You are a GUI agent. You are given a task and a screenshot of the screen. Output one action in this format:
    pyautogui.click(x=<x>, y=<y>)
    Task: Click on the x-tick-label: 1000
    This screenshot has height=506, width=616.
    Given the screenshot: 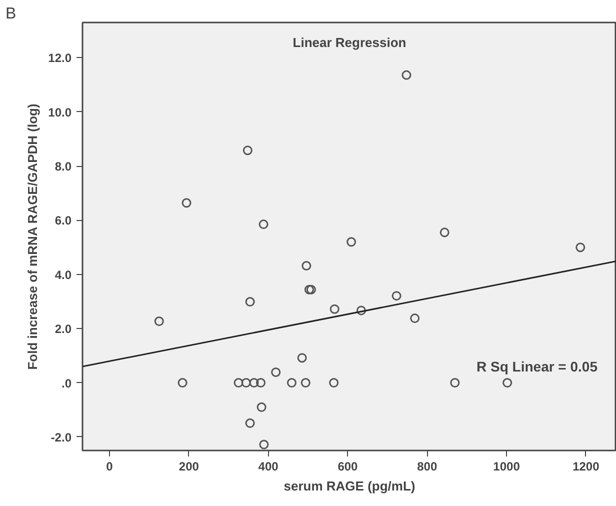 What is the action you would take?
    pyautogui.click(x=506, y=467)
    